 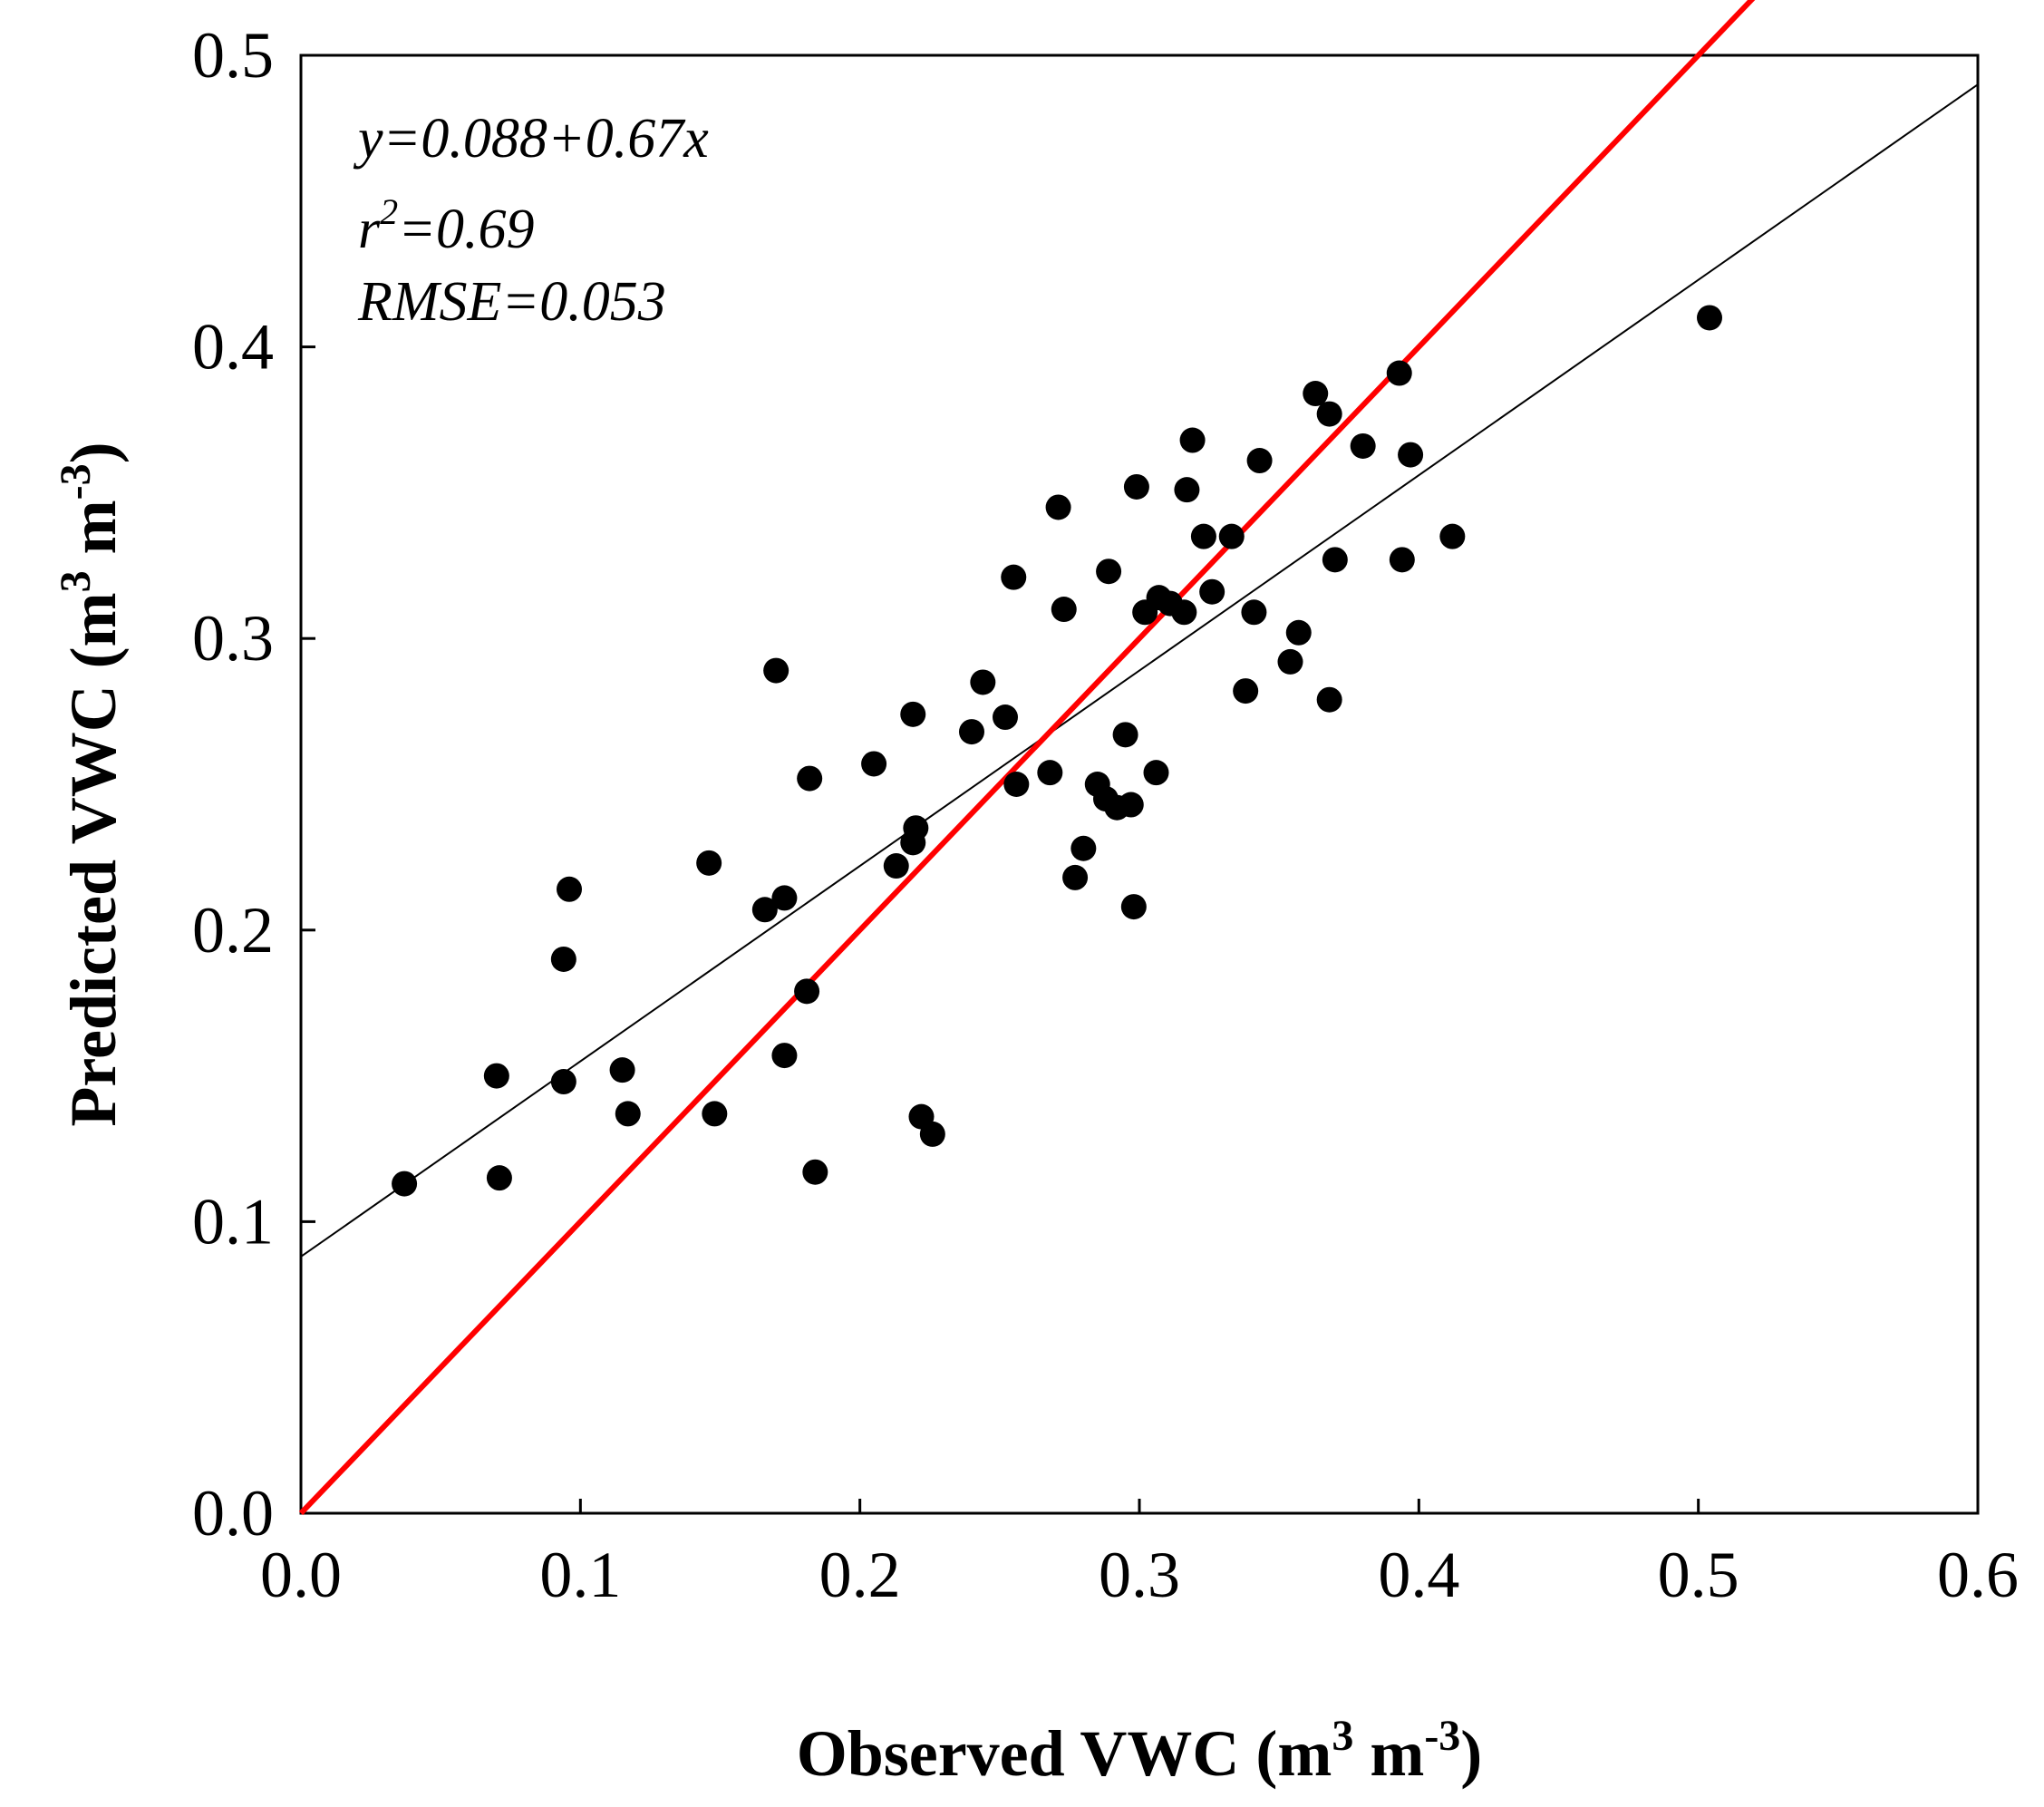 I want to click on r-squared-sup: 2, so click(x=389, y=211).